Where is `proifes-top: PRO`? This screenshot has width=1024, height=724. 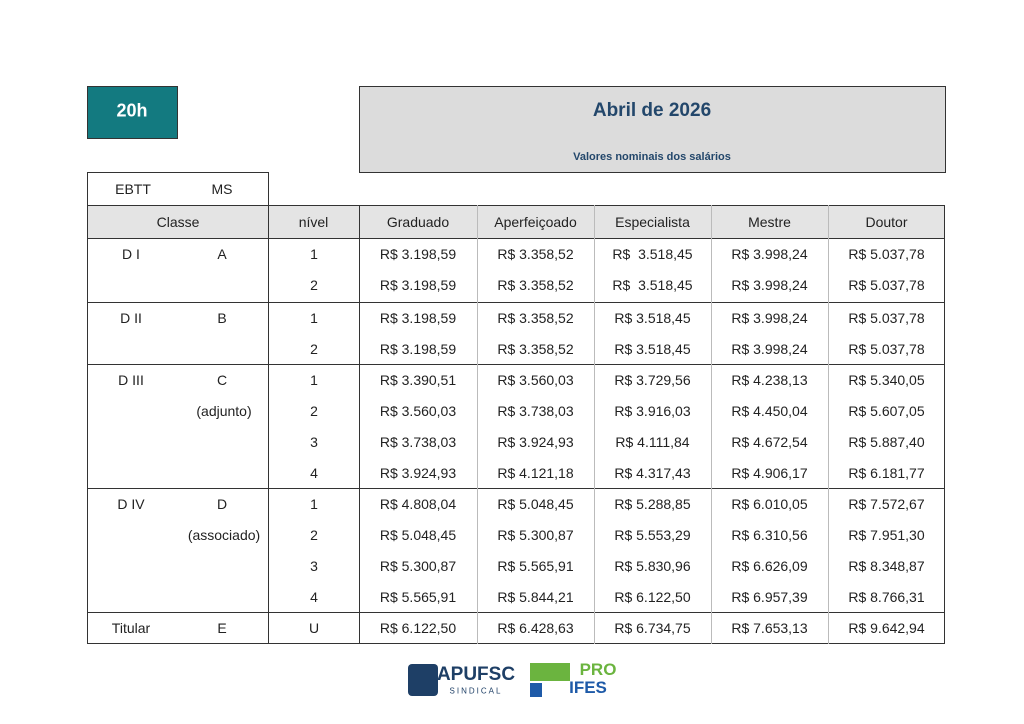 proifes-top: PRO is located at coordinates (598, 669).